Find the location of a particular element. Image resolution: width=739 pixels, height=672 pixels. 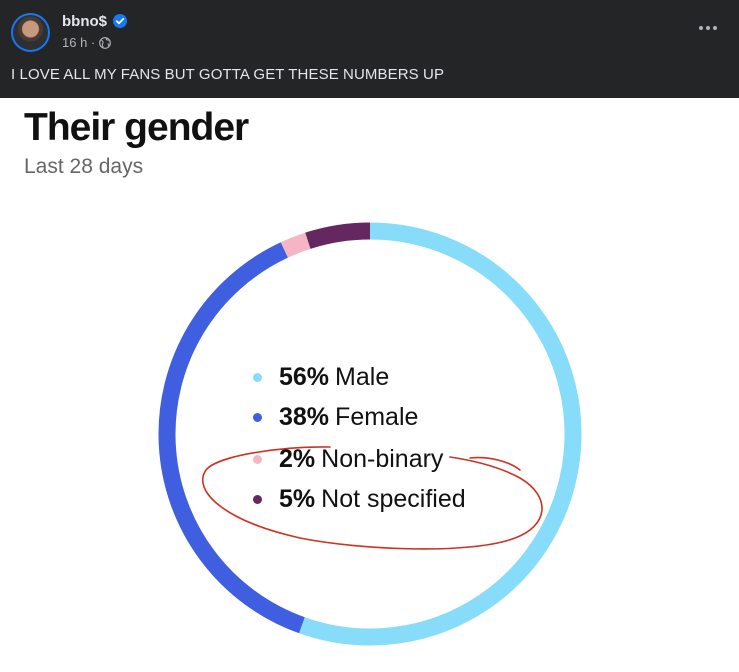

card-title: Their gender is located at coordinates (136, 127).